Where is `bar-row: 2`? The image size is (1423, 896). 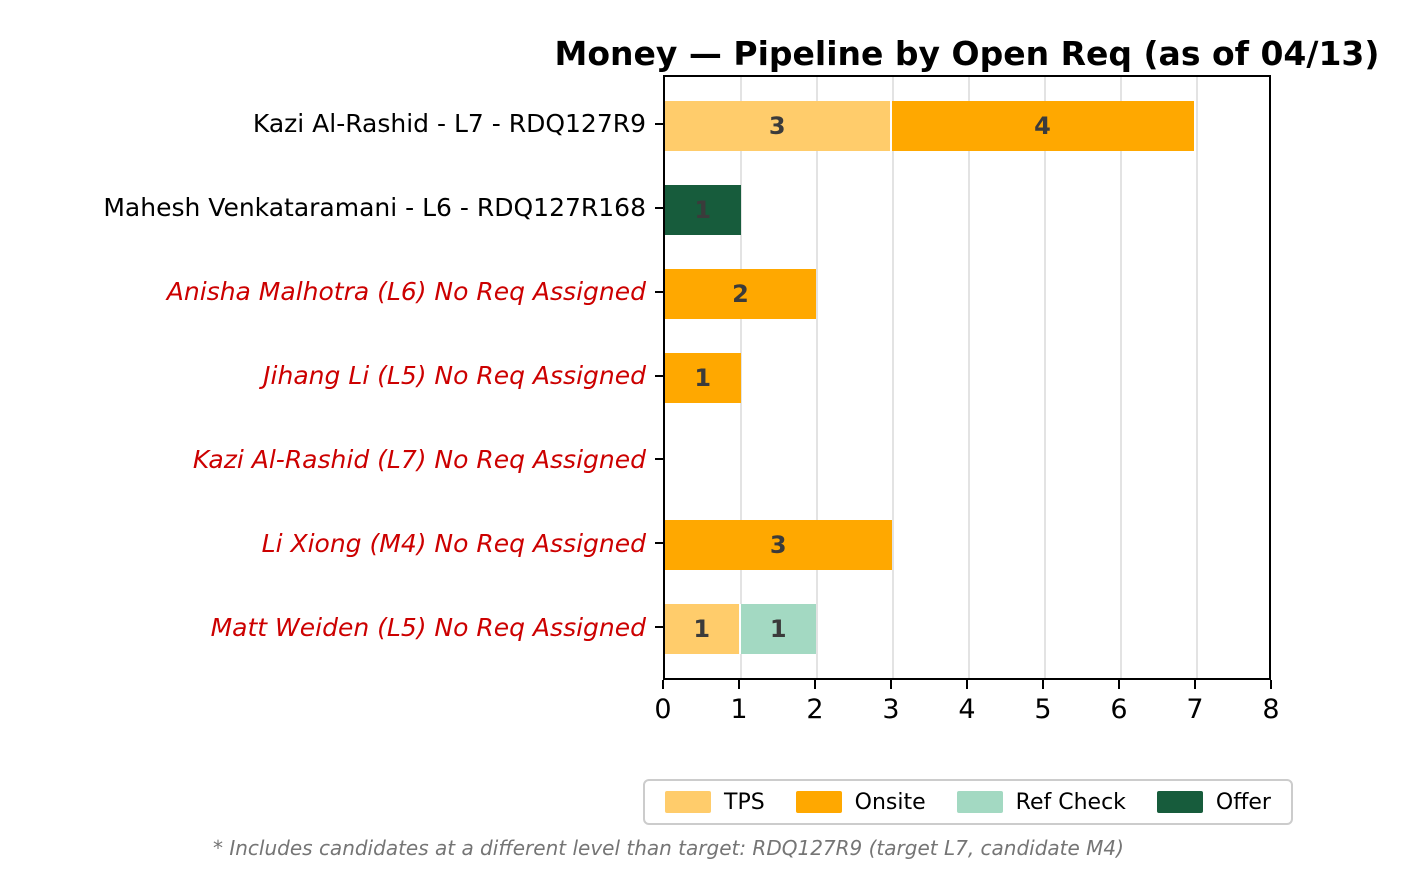
bar-row: 2 is located at coordinates (967, 294).